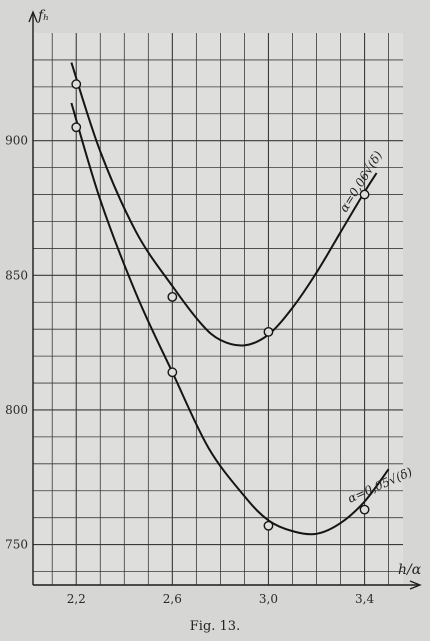 Image resolution: width=430 pixels, height=641 pixels. I want to click on figure-caption: Fig. 13., so click(215, 626).